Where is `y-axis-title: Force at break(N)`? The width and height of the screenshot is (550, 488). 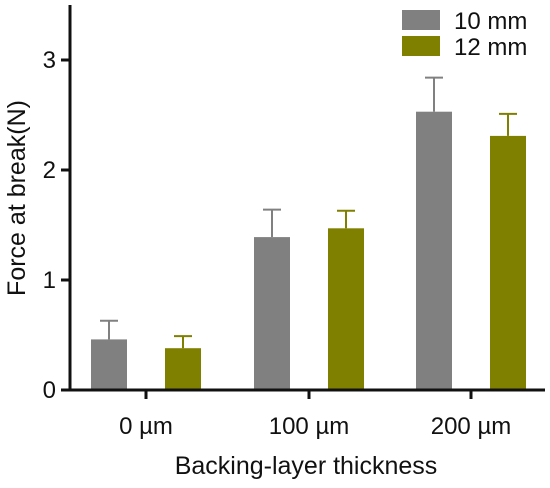 y-axis-title: Force at break(N) is located at coordinates (17, 198).